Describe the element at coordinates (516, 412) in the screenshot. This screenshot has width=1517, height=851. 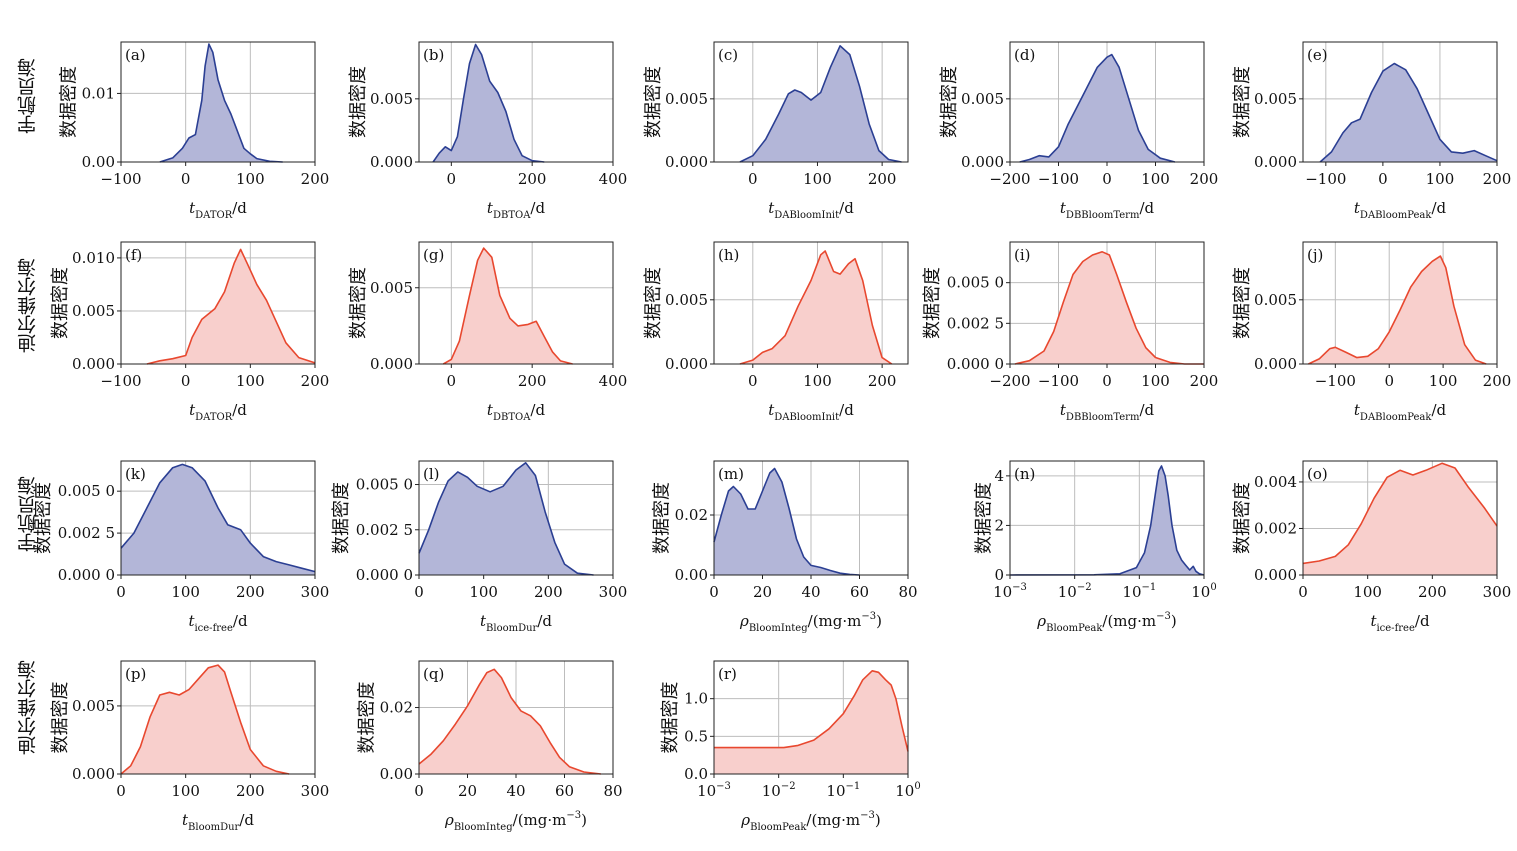
I see `x-axis-label: tDBTOA/d` at that location.